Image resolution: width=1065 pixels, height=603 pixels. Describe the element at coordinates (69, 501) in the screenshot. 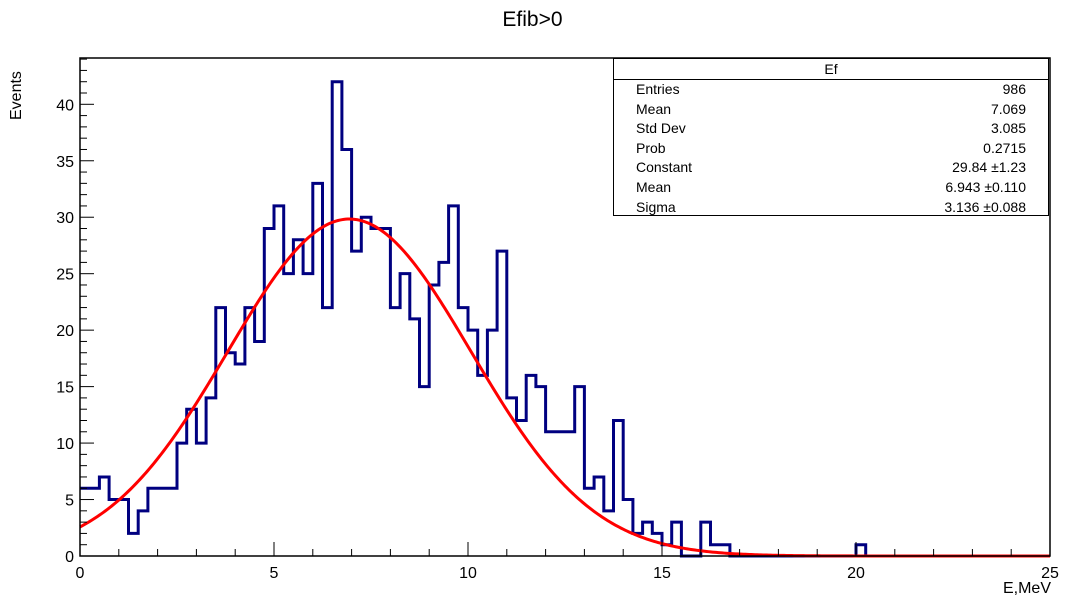

I see `y-tick-label: 5` at that location.